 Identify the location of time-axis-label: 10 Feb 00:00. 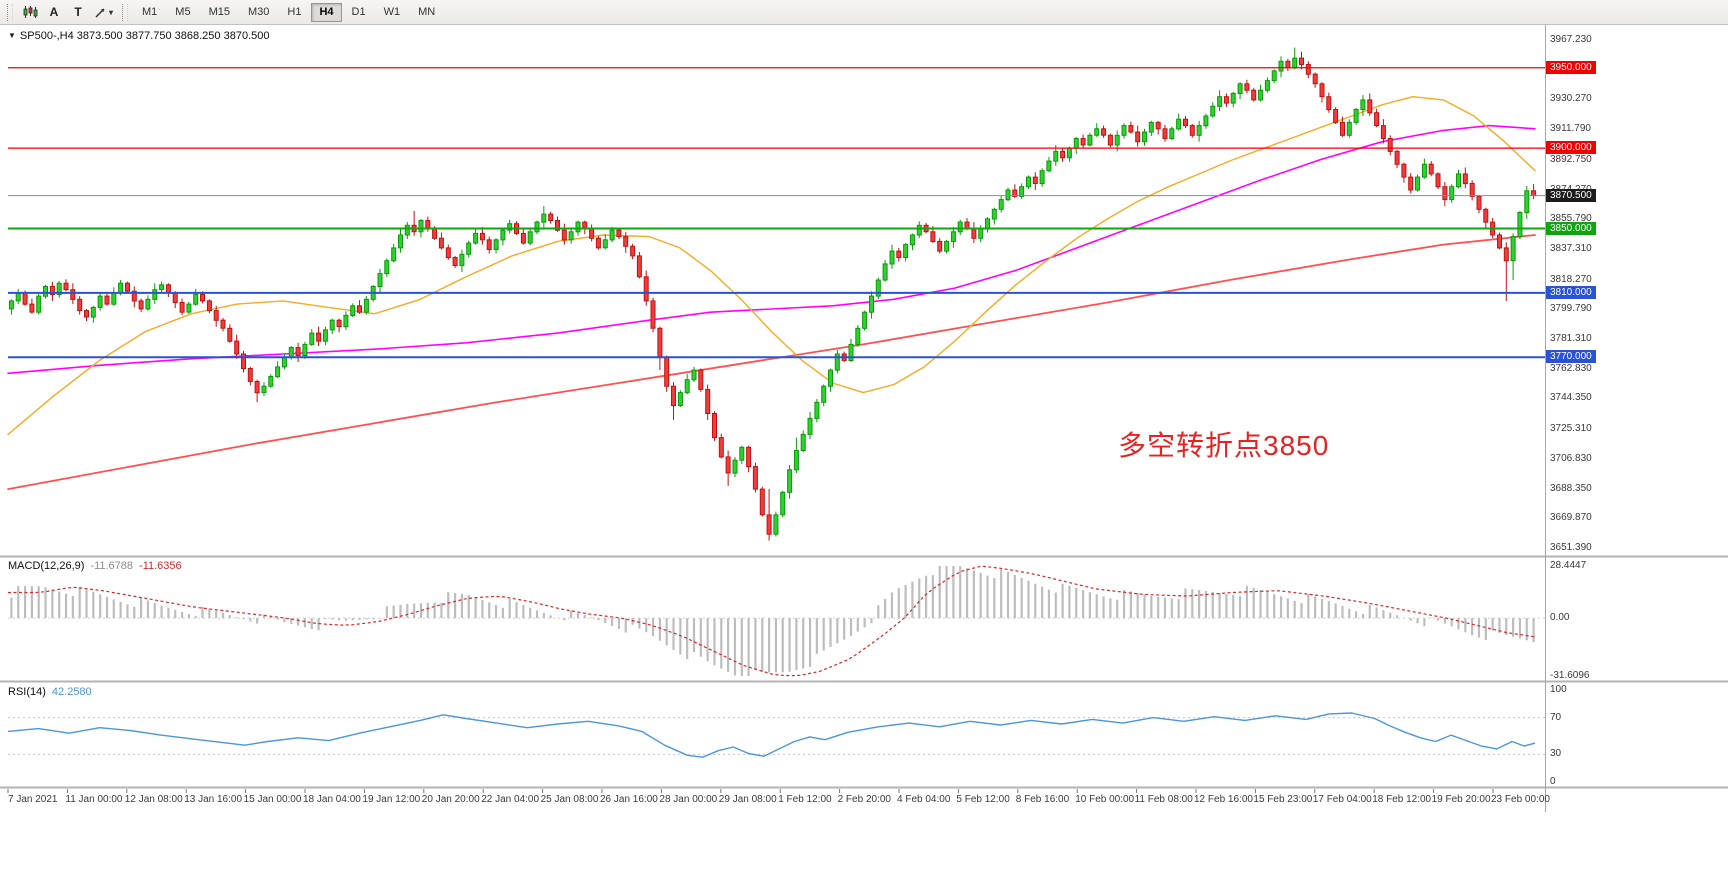
(1105, 799).